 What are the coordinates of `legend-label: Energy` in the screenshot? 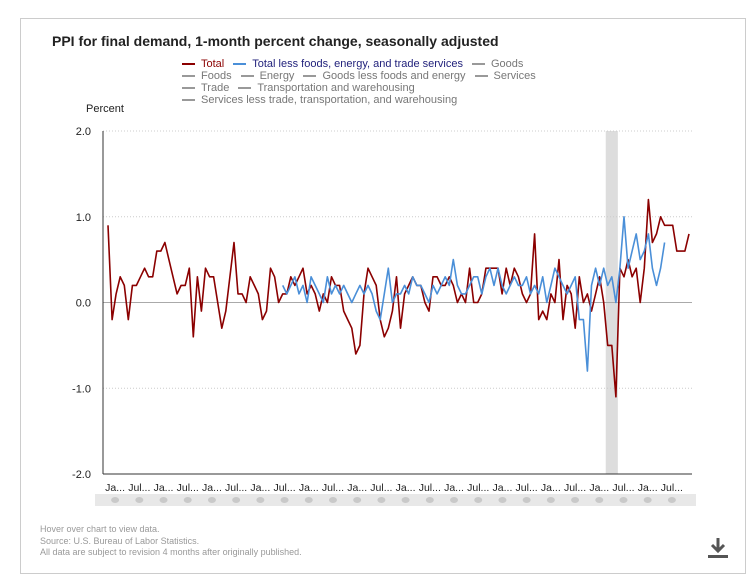 It's located at (277, 76).